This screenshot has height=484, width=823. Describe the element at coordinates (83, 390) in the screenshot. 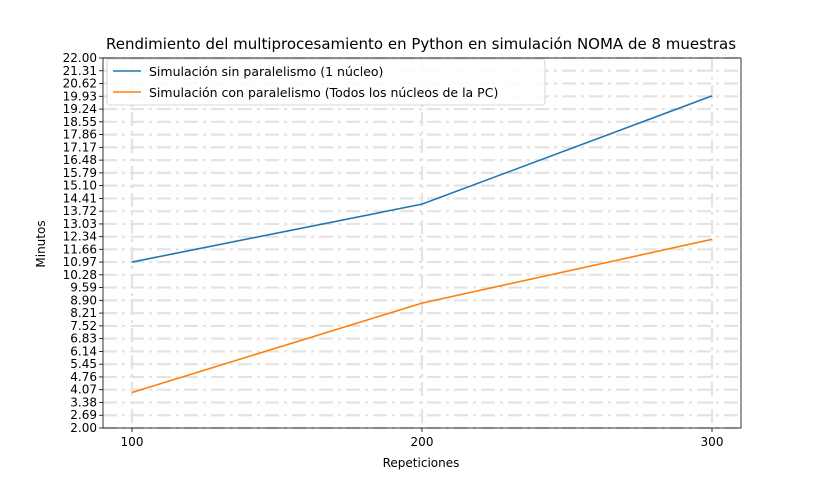

I see `y-tick-label: 4.07` at that location.